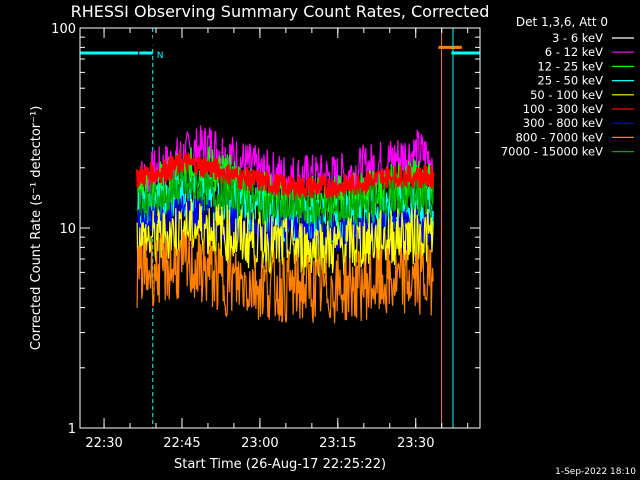 The height and width of the screenshot is (480, 640). What do you see at coordinates (562, 22) in the screenshot?
I see `legend-title: Det 1,3,6, Att 0` at bounding box center [562, 22].